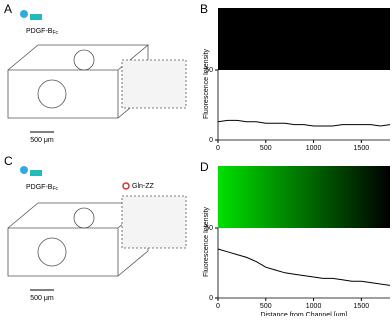 This screenshot has height=321, width=392. Describe the element at coordinates (8, 9) in the screenshot. I see `panel-label: A` at that location.